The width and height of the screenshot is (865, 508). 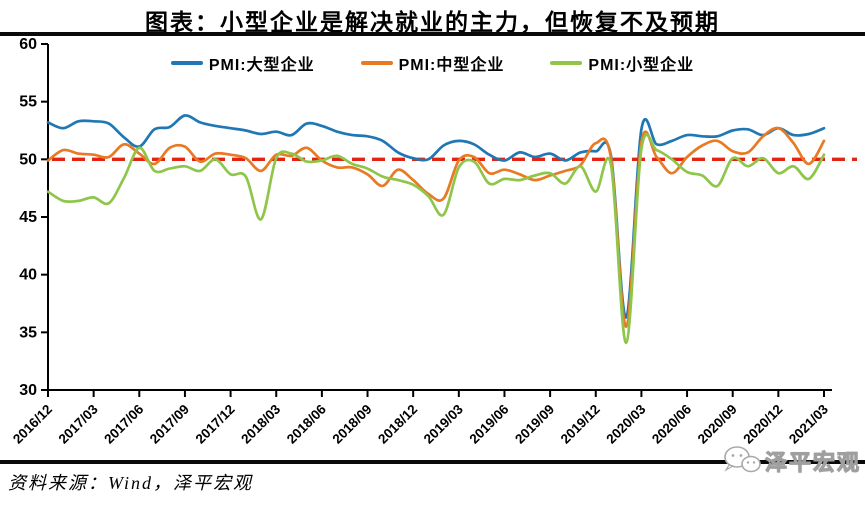 I want to click on legend-item-pmi-large-enterprises: PMI:大型企业, so click(x=242, y=63).